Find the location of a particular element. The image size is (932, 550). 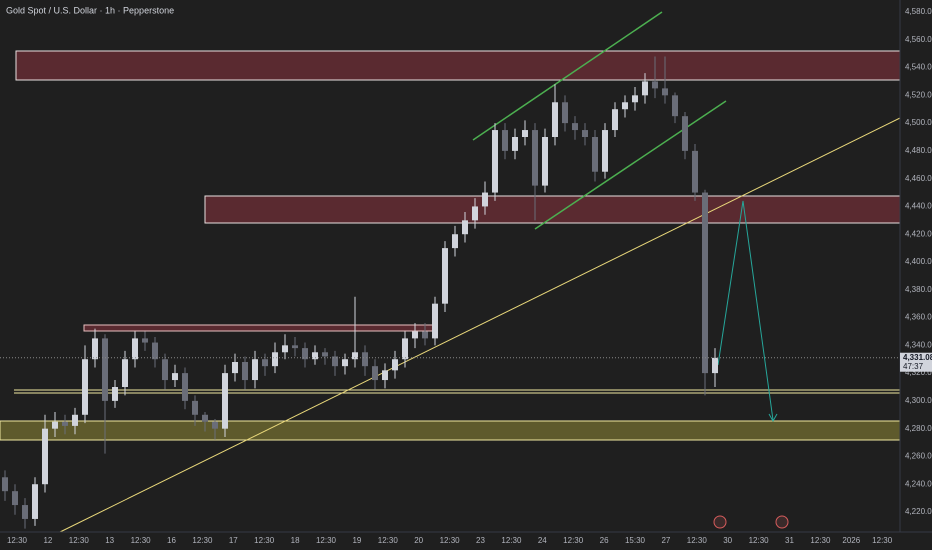

y-tick-label: 4,340.00 is located at coordinates (918, 344).